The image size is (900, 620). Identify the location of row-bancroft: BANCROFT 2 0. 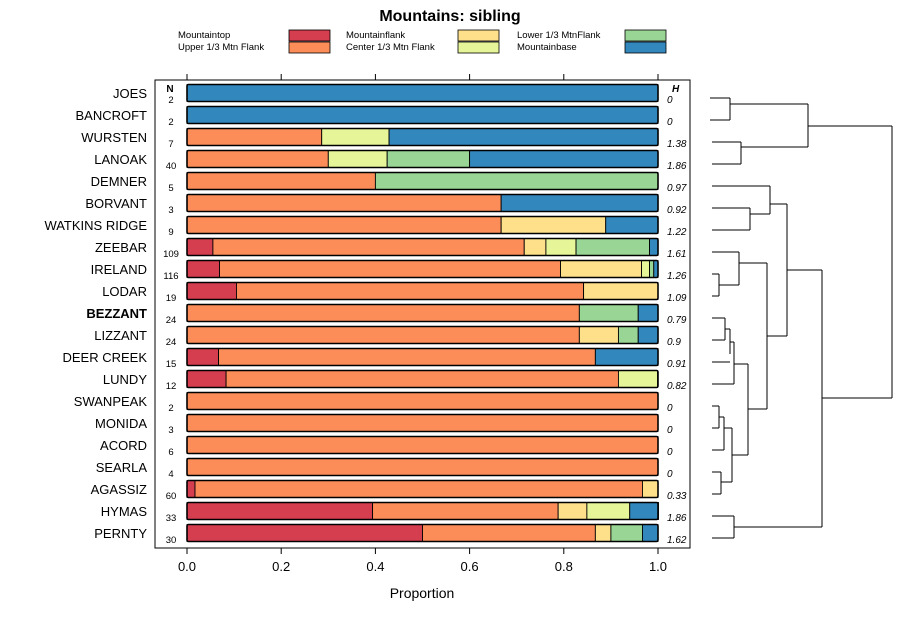
(374, 116).